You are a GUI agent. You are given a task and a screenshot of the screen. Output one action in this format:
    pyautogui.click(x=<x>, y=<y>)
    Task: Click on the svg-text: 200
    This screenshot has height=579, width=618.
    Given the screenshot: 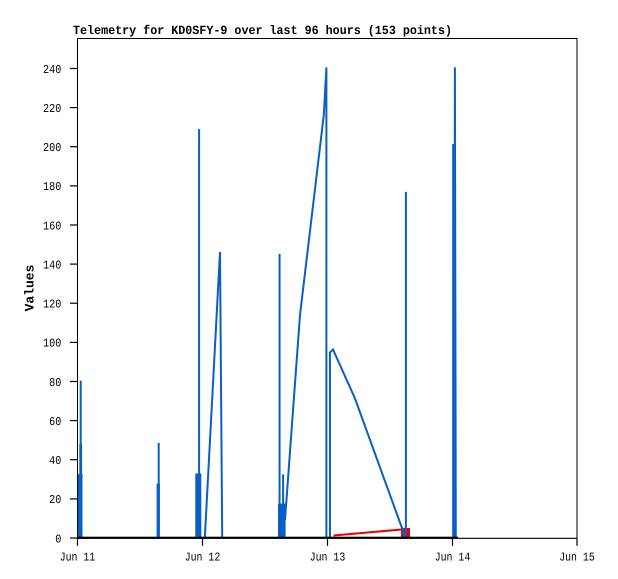 What is the action you would take?
    pyautogui.click(x=52, y=148)
    